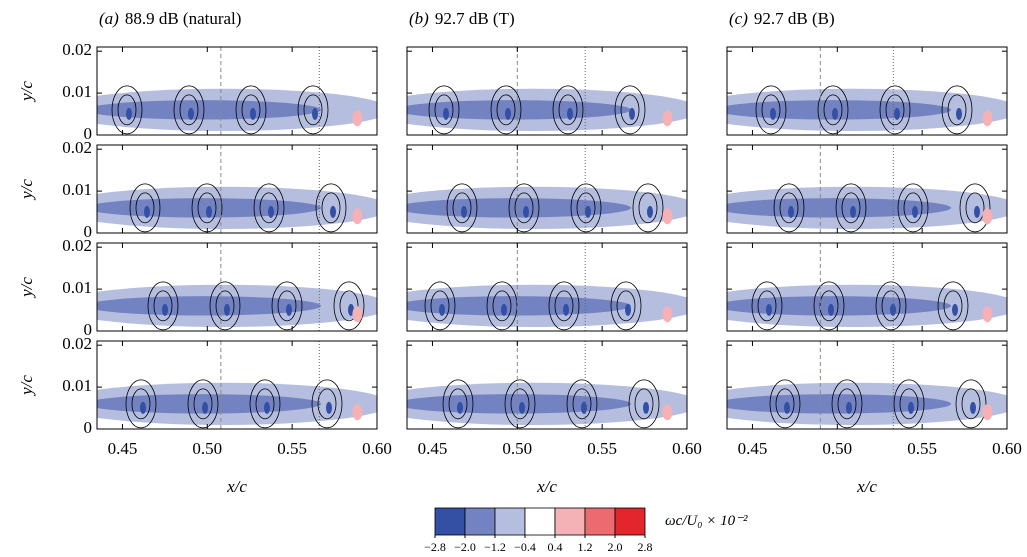 This screenshot has height=557, width=1027. What do you see at coordinates (123, 448) in the screenshot?
I see `x-tick-label: 0.45` at bounding box center [123, 448].